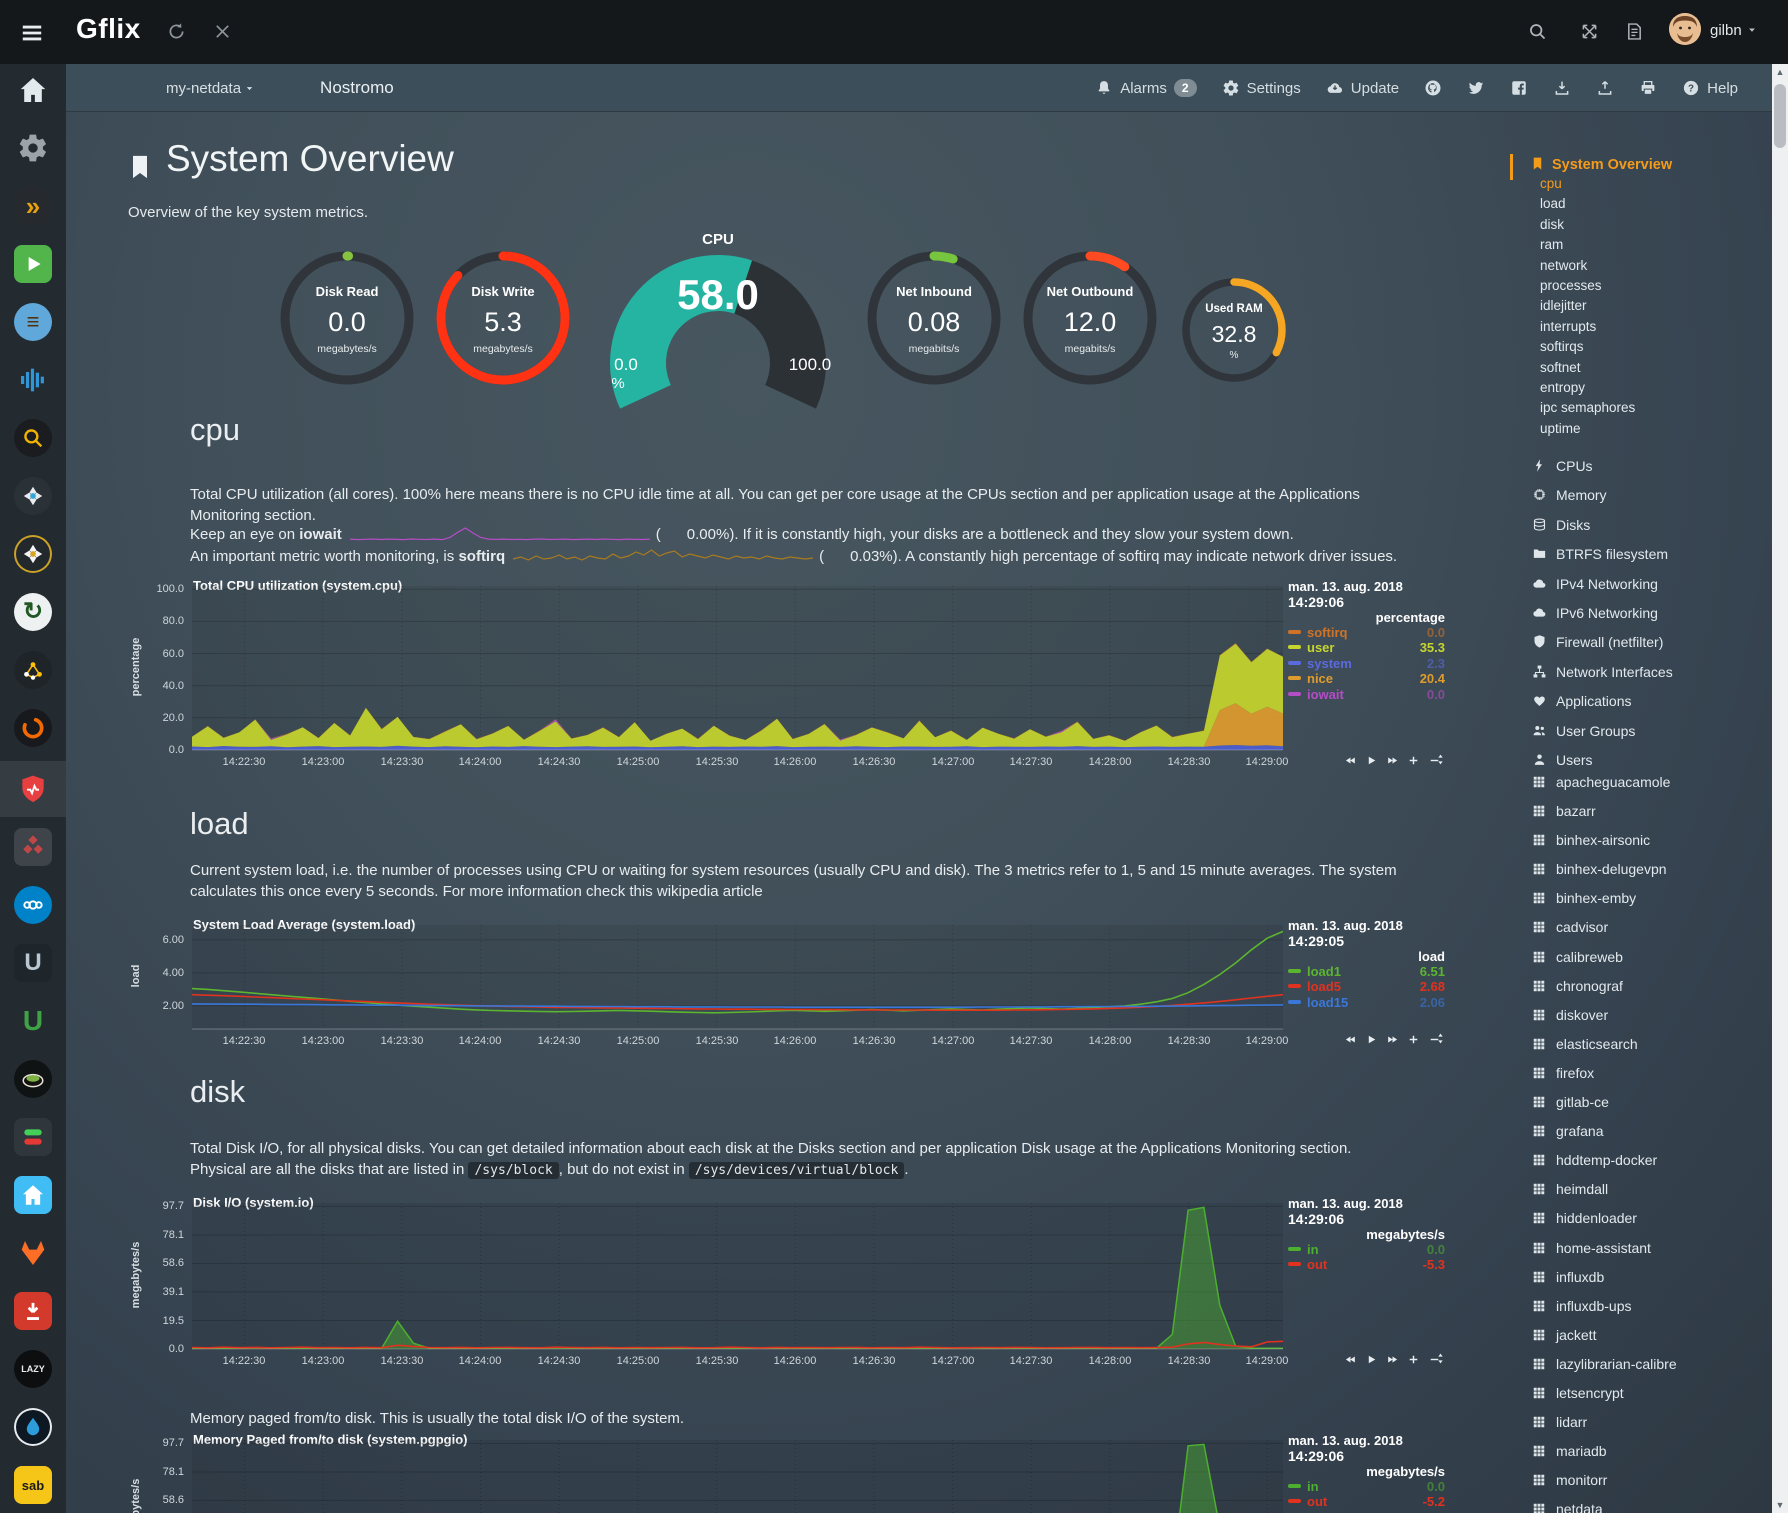 The width and height of the screenshot is (1788, 1513). What do you see at coordinates (1589, 31) in the screenshot?
I see `fullscreen-icon` at bounding box center [1589, 31].